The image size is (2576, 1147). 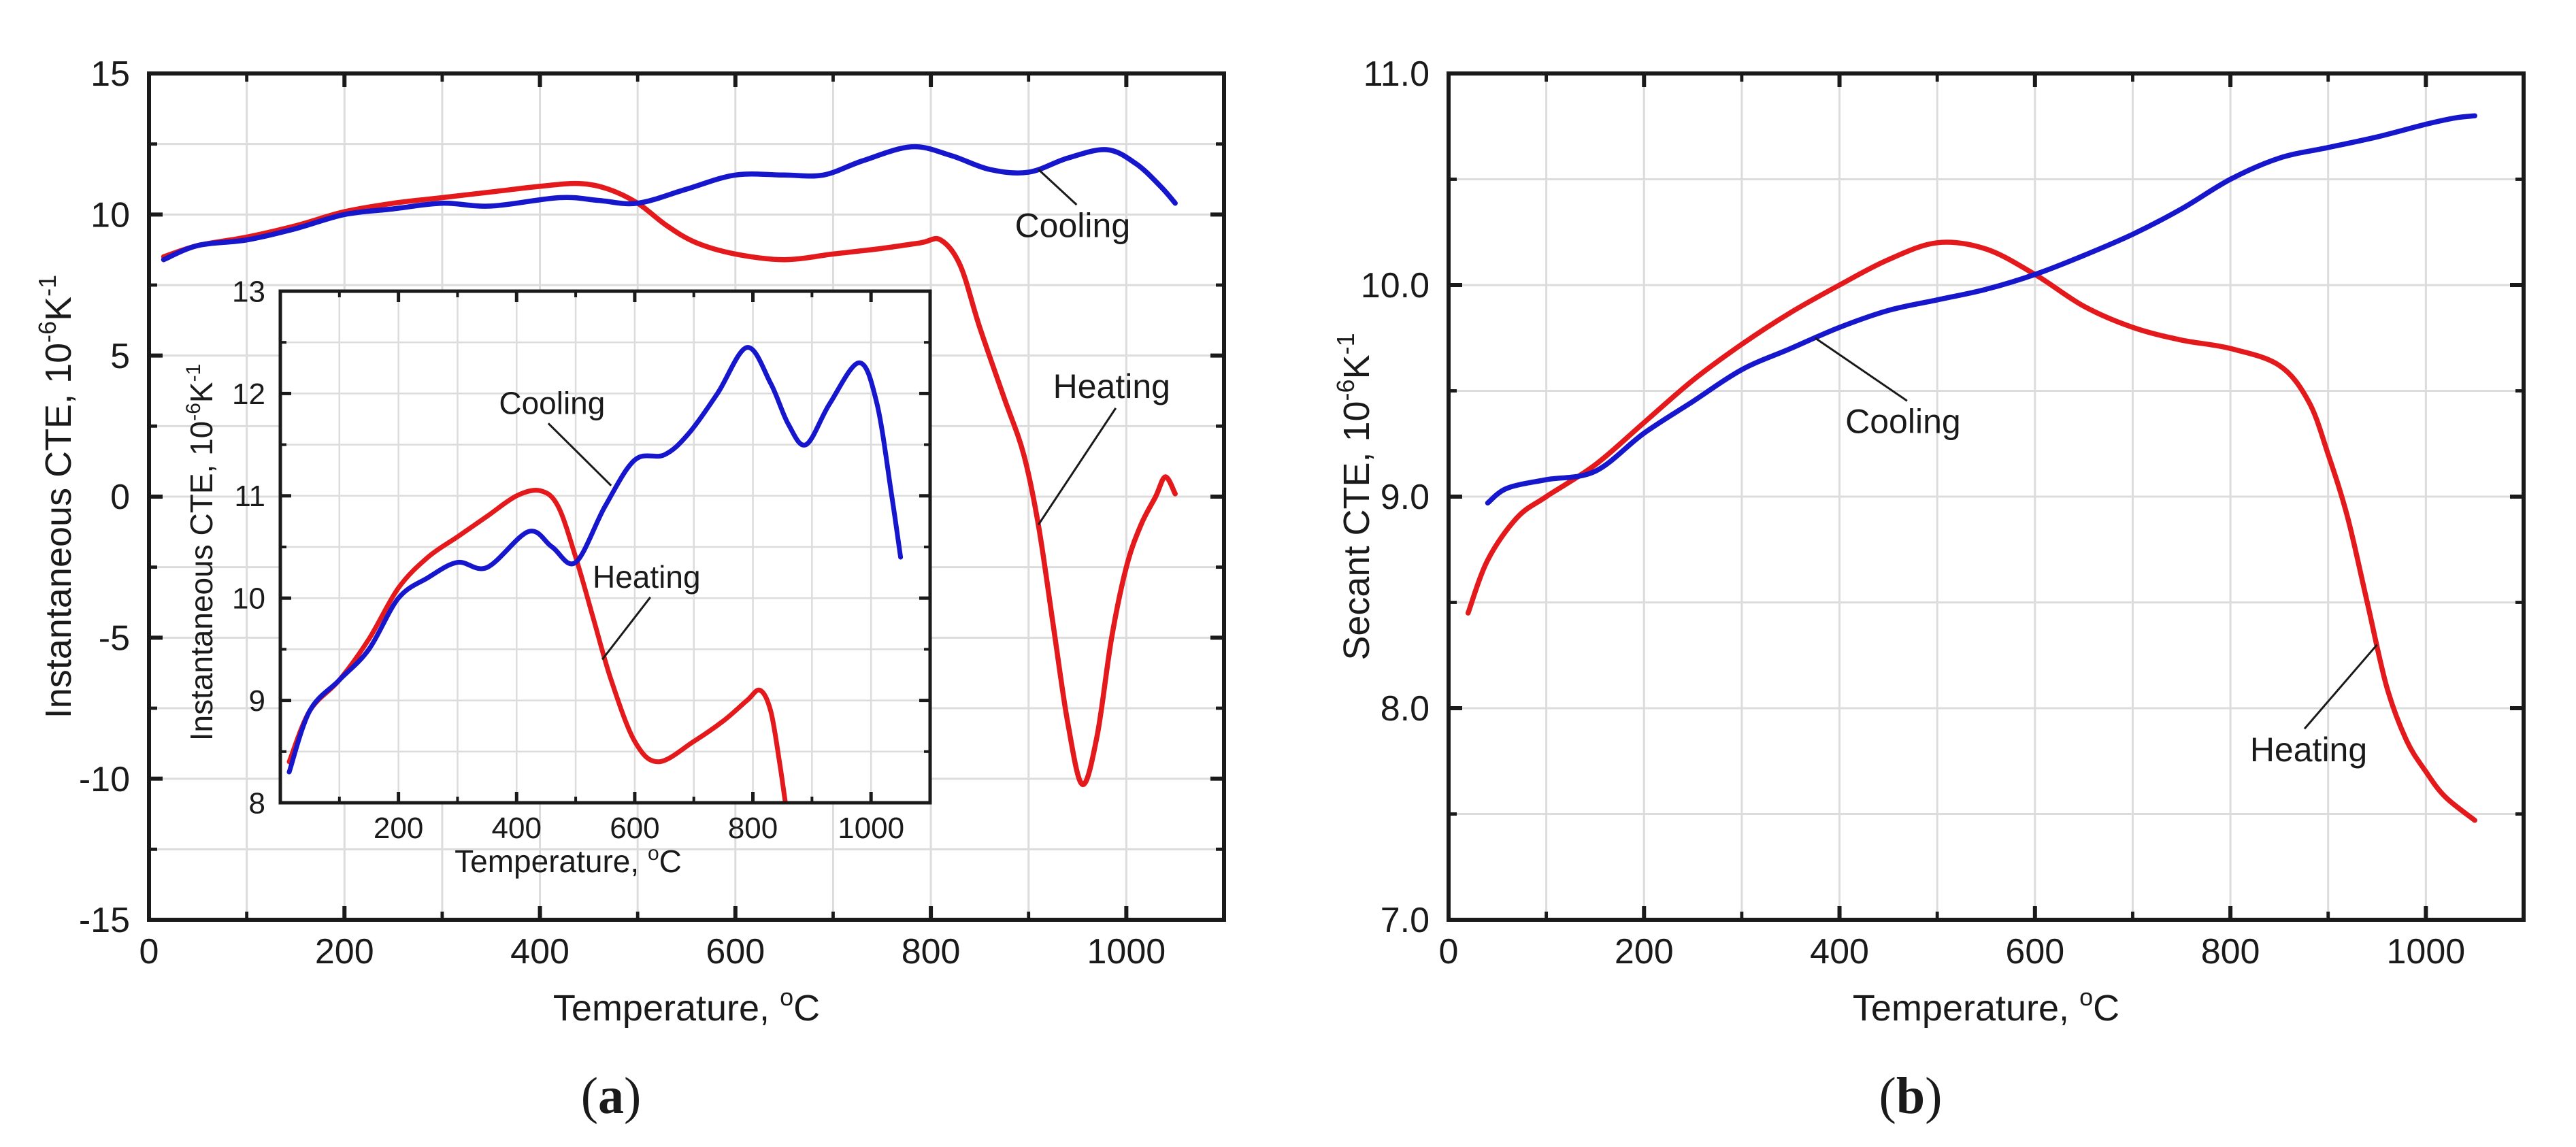 I want to click on annotations-a: Cooling Heating, so click(x=1092, y=347).